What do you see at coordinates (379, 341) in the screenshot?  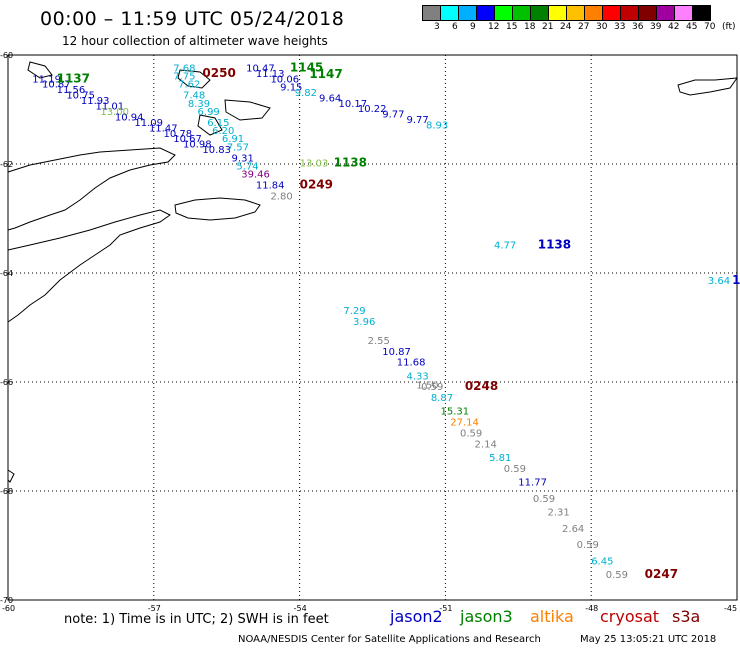 I see `wave-height-value: 2.55` at bounding box center [379, 341].